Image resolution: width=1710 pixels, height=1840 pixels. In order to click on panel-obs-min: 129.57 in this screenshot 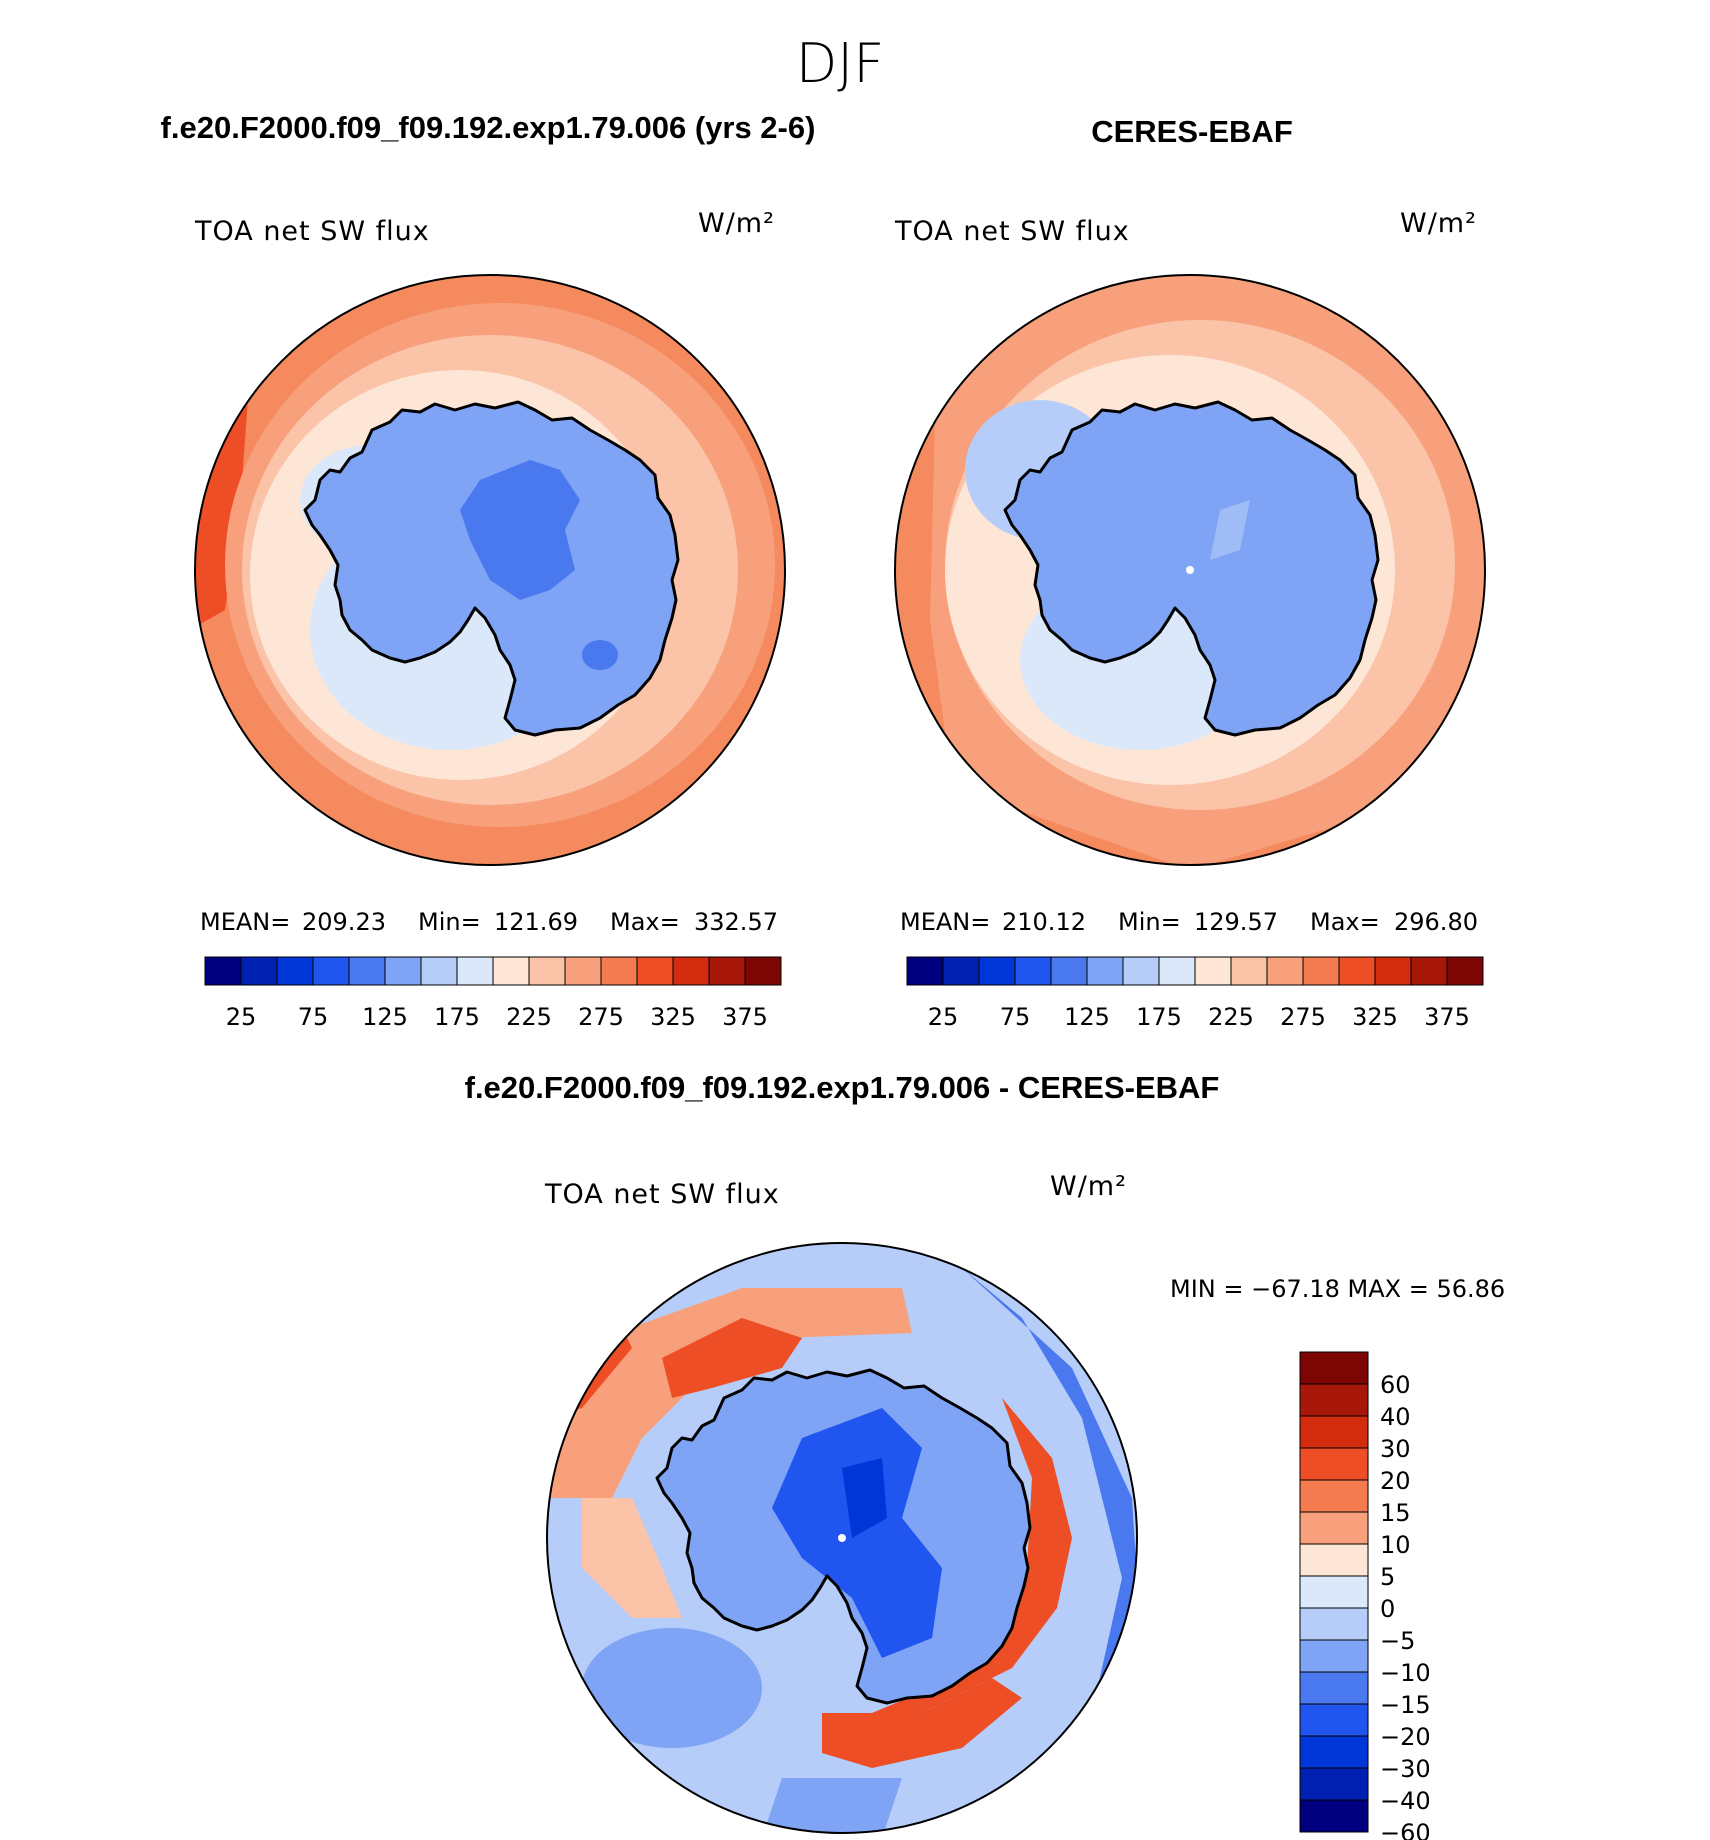, I will do `click(1236, 922)`.